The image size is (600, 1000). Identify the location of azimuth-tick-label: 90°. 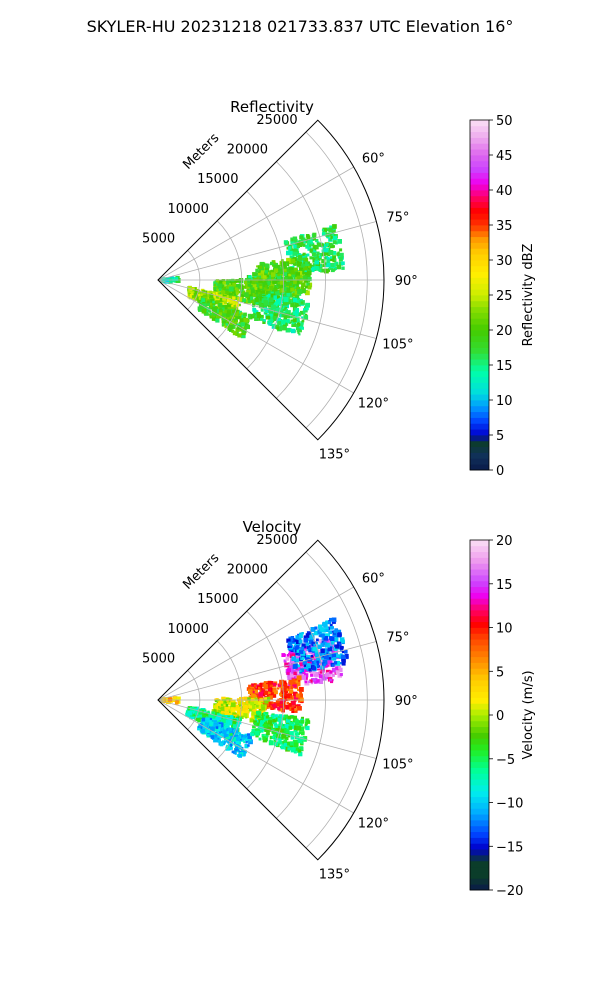
(406, 701).